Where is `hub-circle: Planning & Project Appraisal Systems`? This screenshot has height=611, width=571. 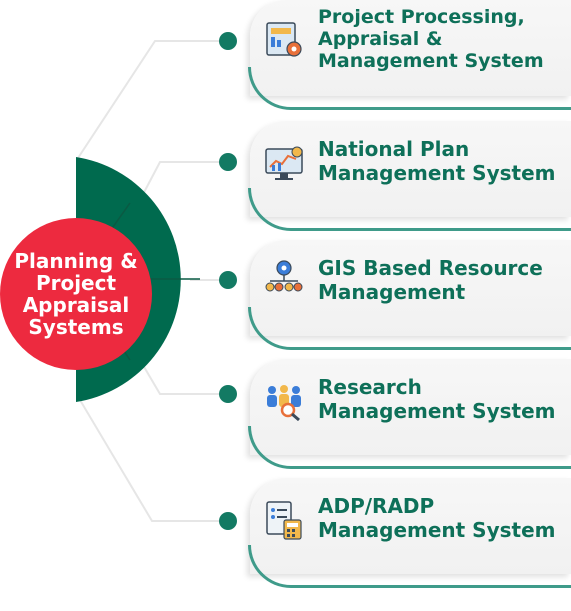
hub-circle: Planning & Project Appraisal Systems is located at coordinates (76, 294).